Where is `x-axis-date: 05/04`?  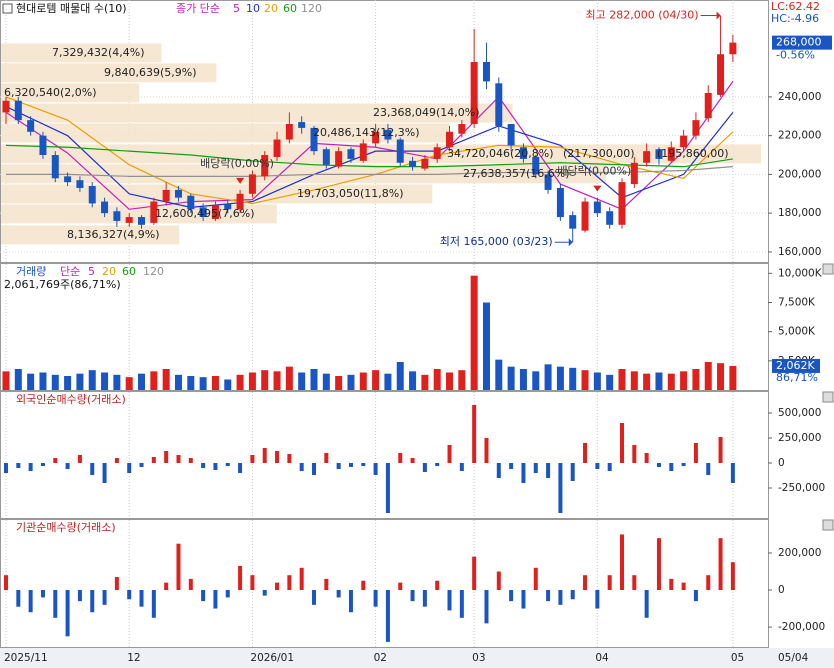 x-axis-date: 05/04 is located at coordinates (793, 658).